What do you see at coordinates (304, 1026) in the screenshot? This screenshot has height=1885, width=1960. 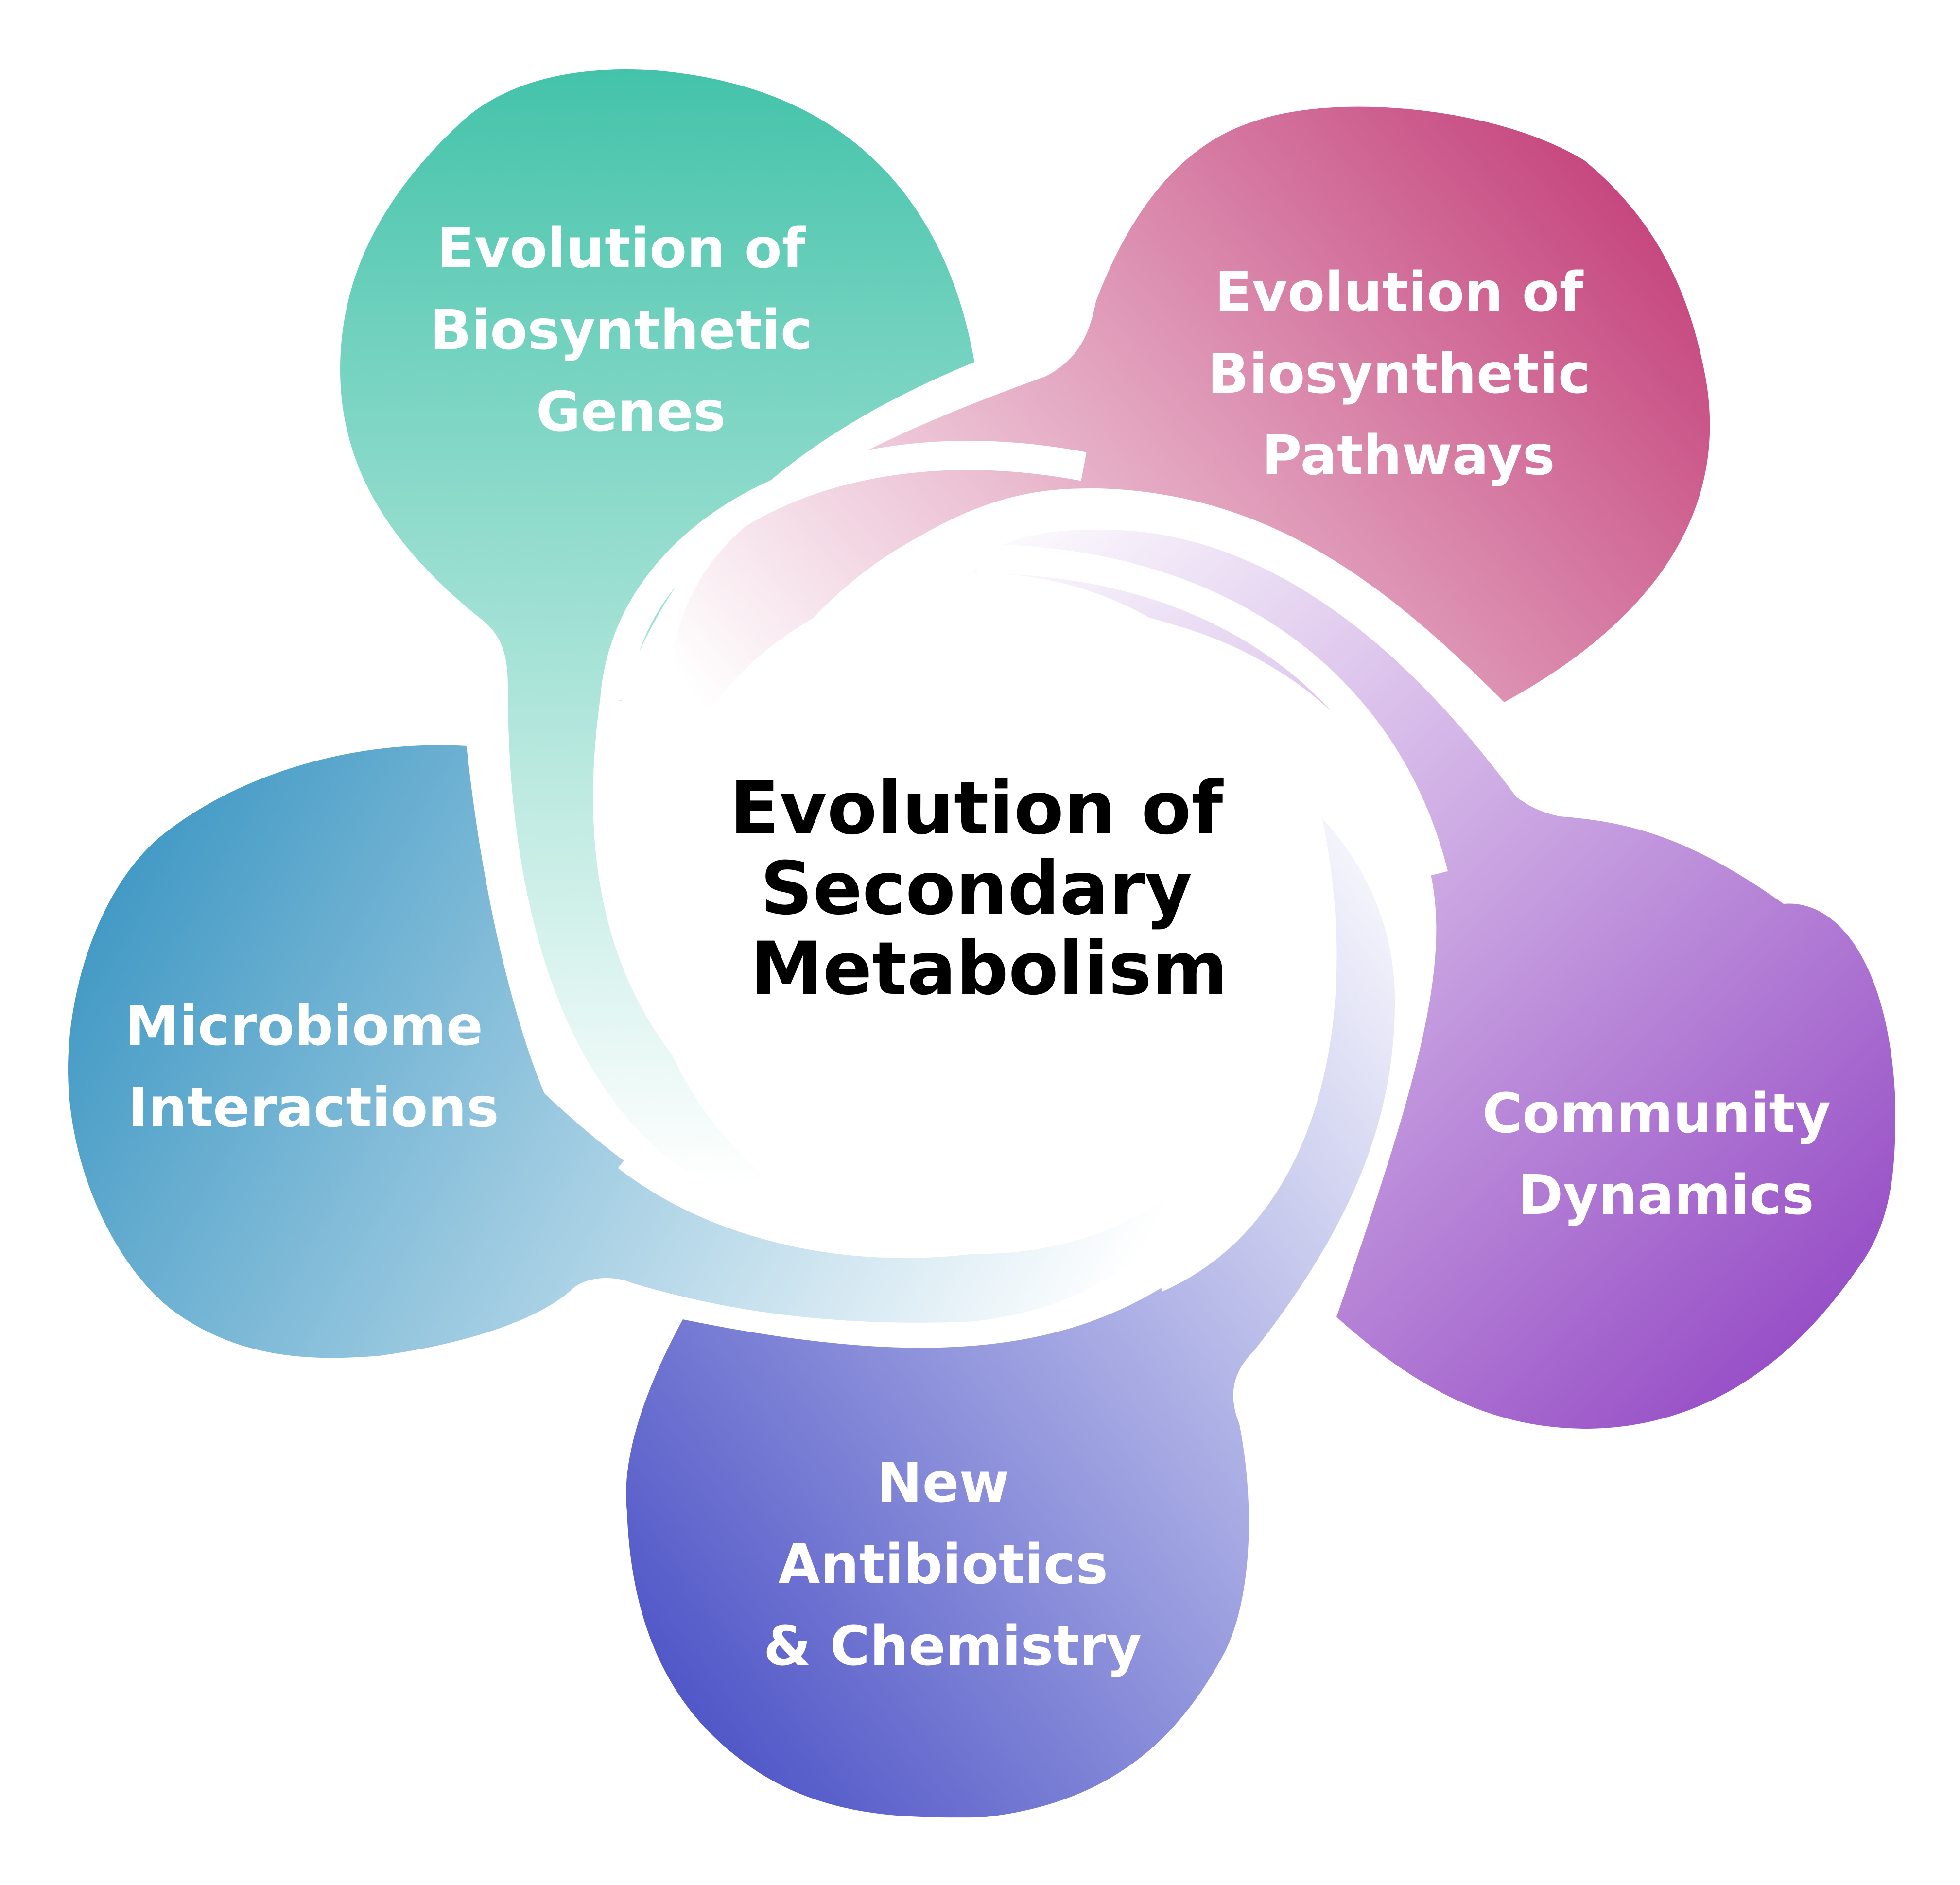 I see `label-line: Microbiome` at bounding box center [304, 1026].